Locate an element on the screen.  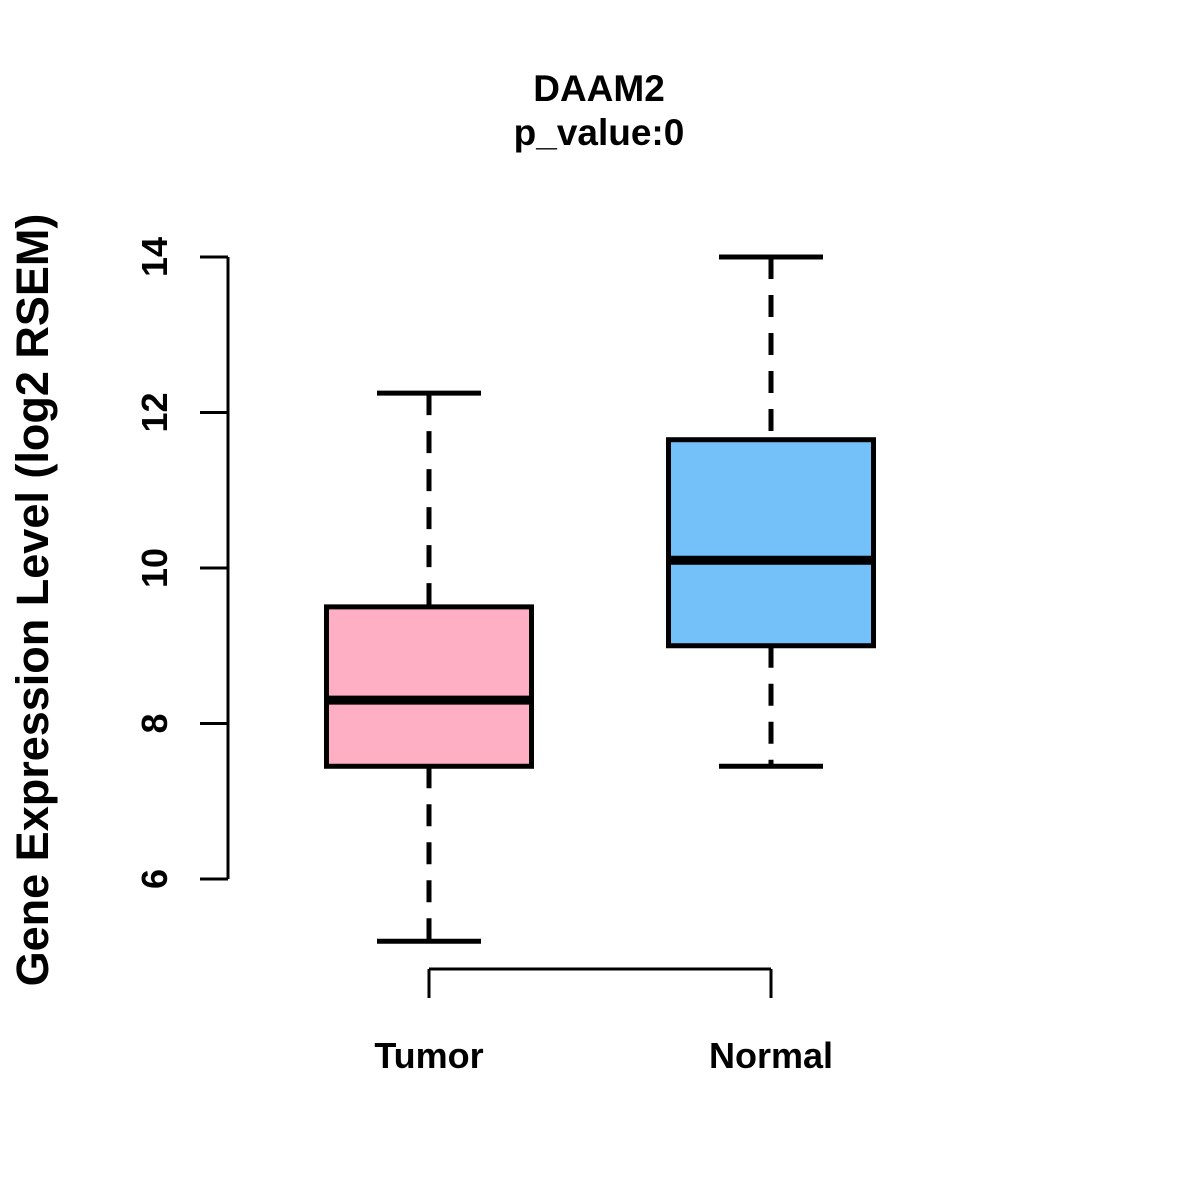
y-axis-tick-label-14: 14 is located at coordinates (154, 257).